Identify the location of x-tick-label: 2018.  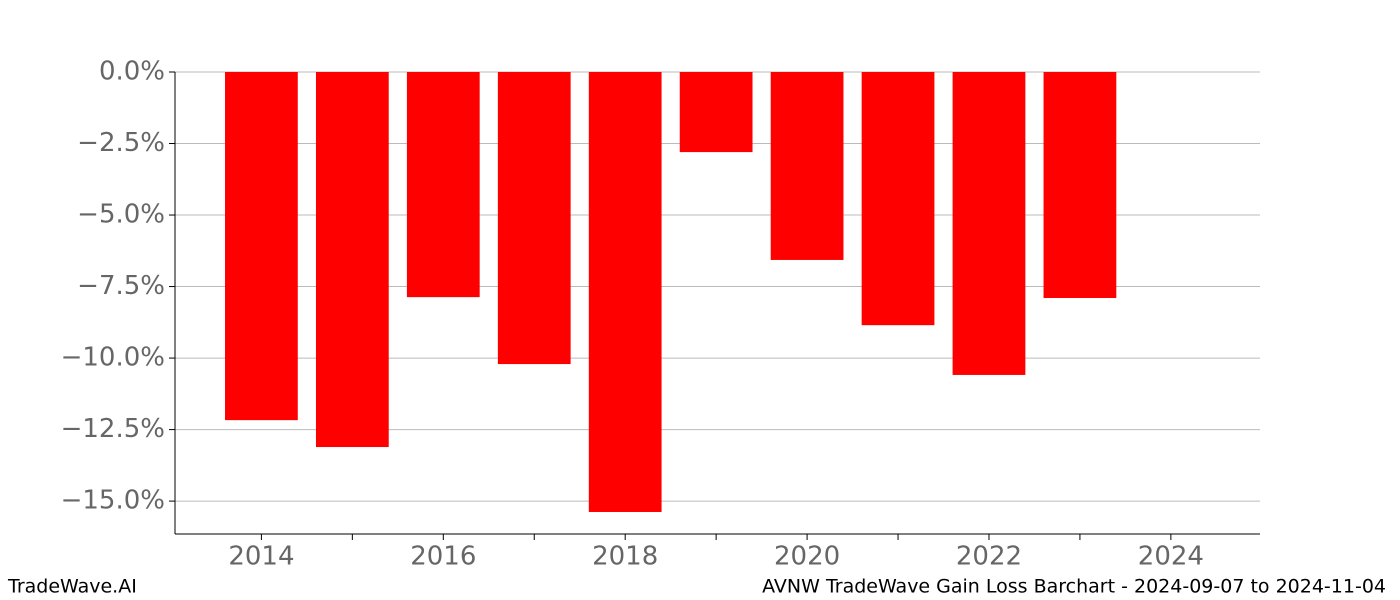
(625, 557).